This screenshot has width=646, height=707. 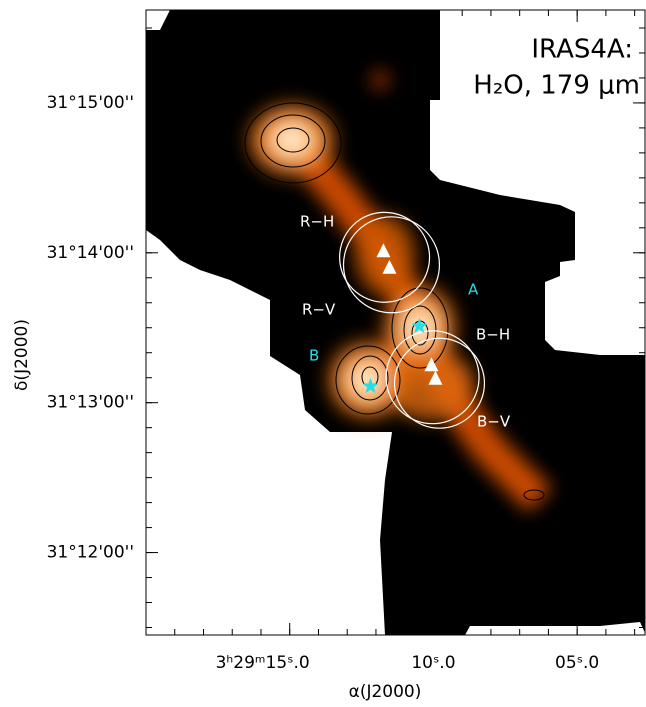 I want to click on y-tick-label: 31°12'00'', so click(x=90, y=553).